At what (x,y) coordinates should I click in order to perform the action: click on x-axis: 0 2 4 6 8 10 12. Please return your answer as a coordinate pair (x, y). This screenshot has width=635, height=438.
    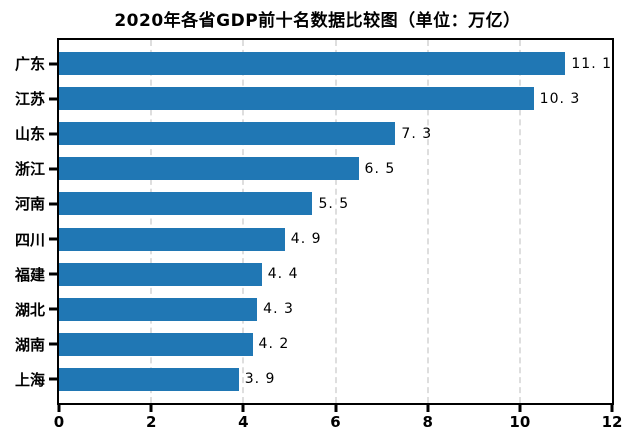
    Looking at the image, I should click on (338, 421).